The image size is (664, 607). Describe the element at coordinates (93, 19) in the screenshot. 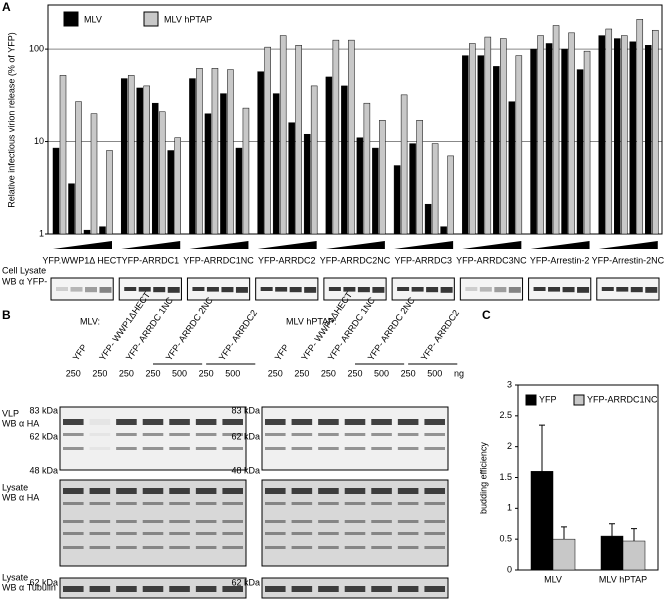

I see `legend-label: MLV` at that location.